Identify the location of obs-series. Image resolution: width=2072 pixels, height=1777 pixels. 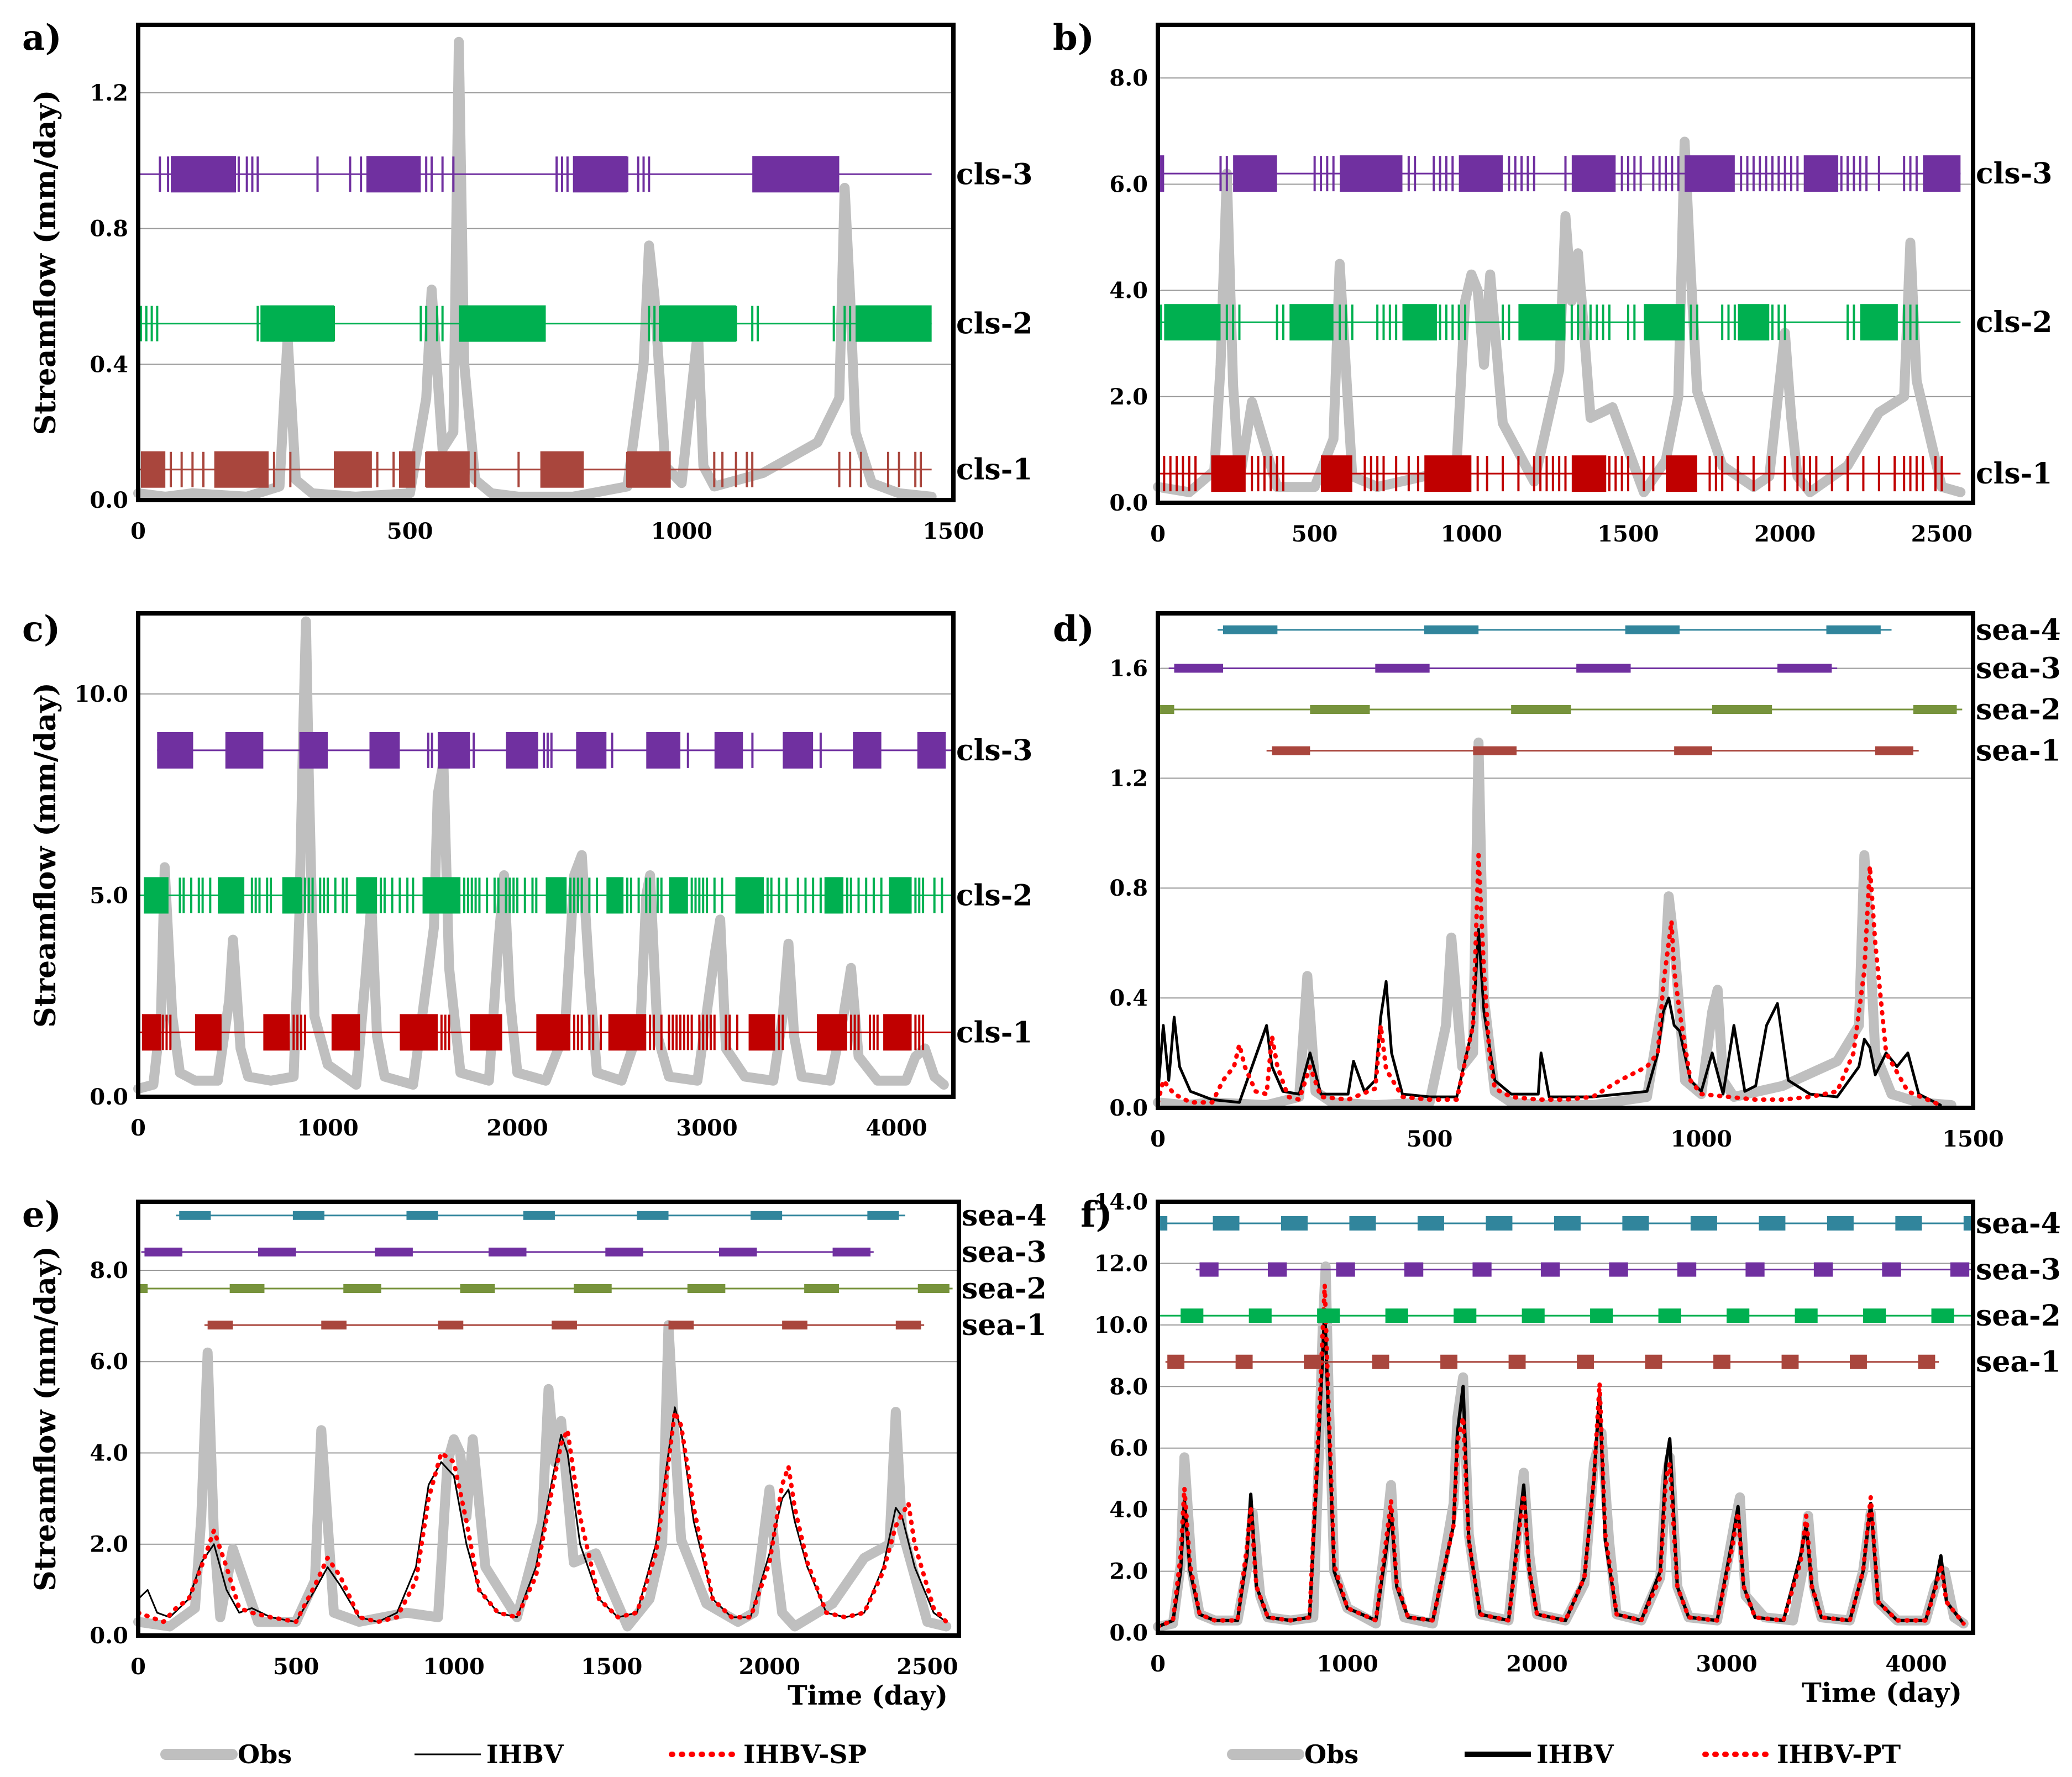
(1554, 924).